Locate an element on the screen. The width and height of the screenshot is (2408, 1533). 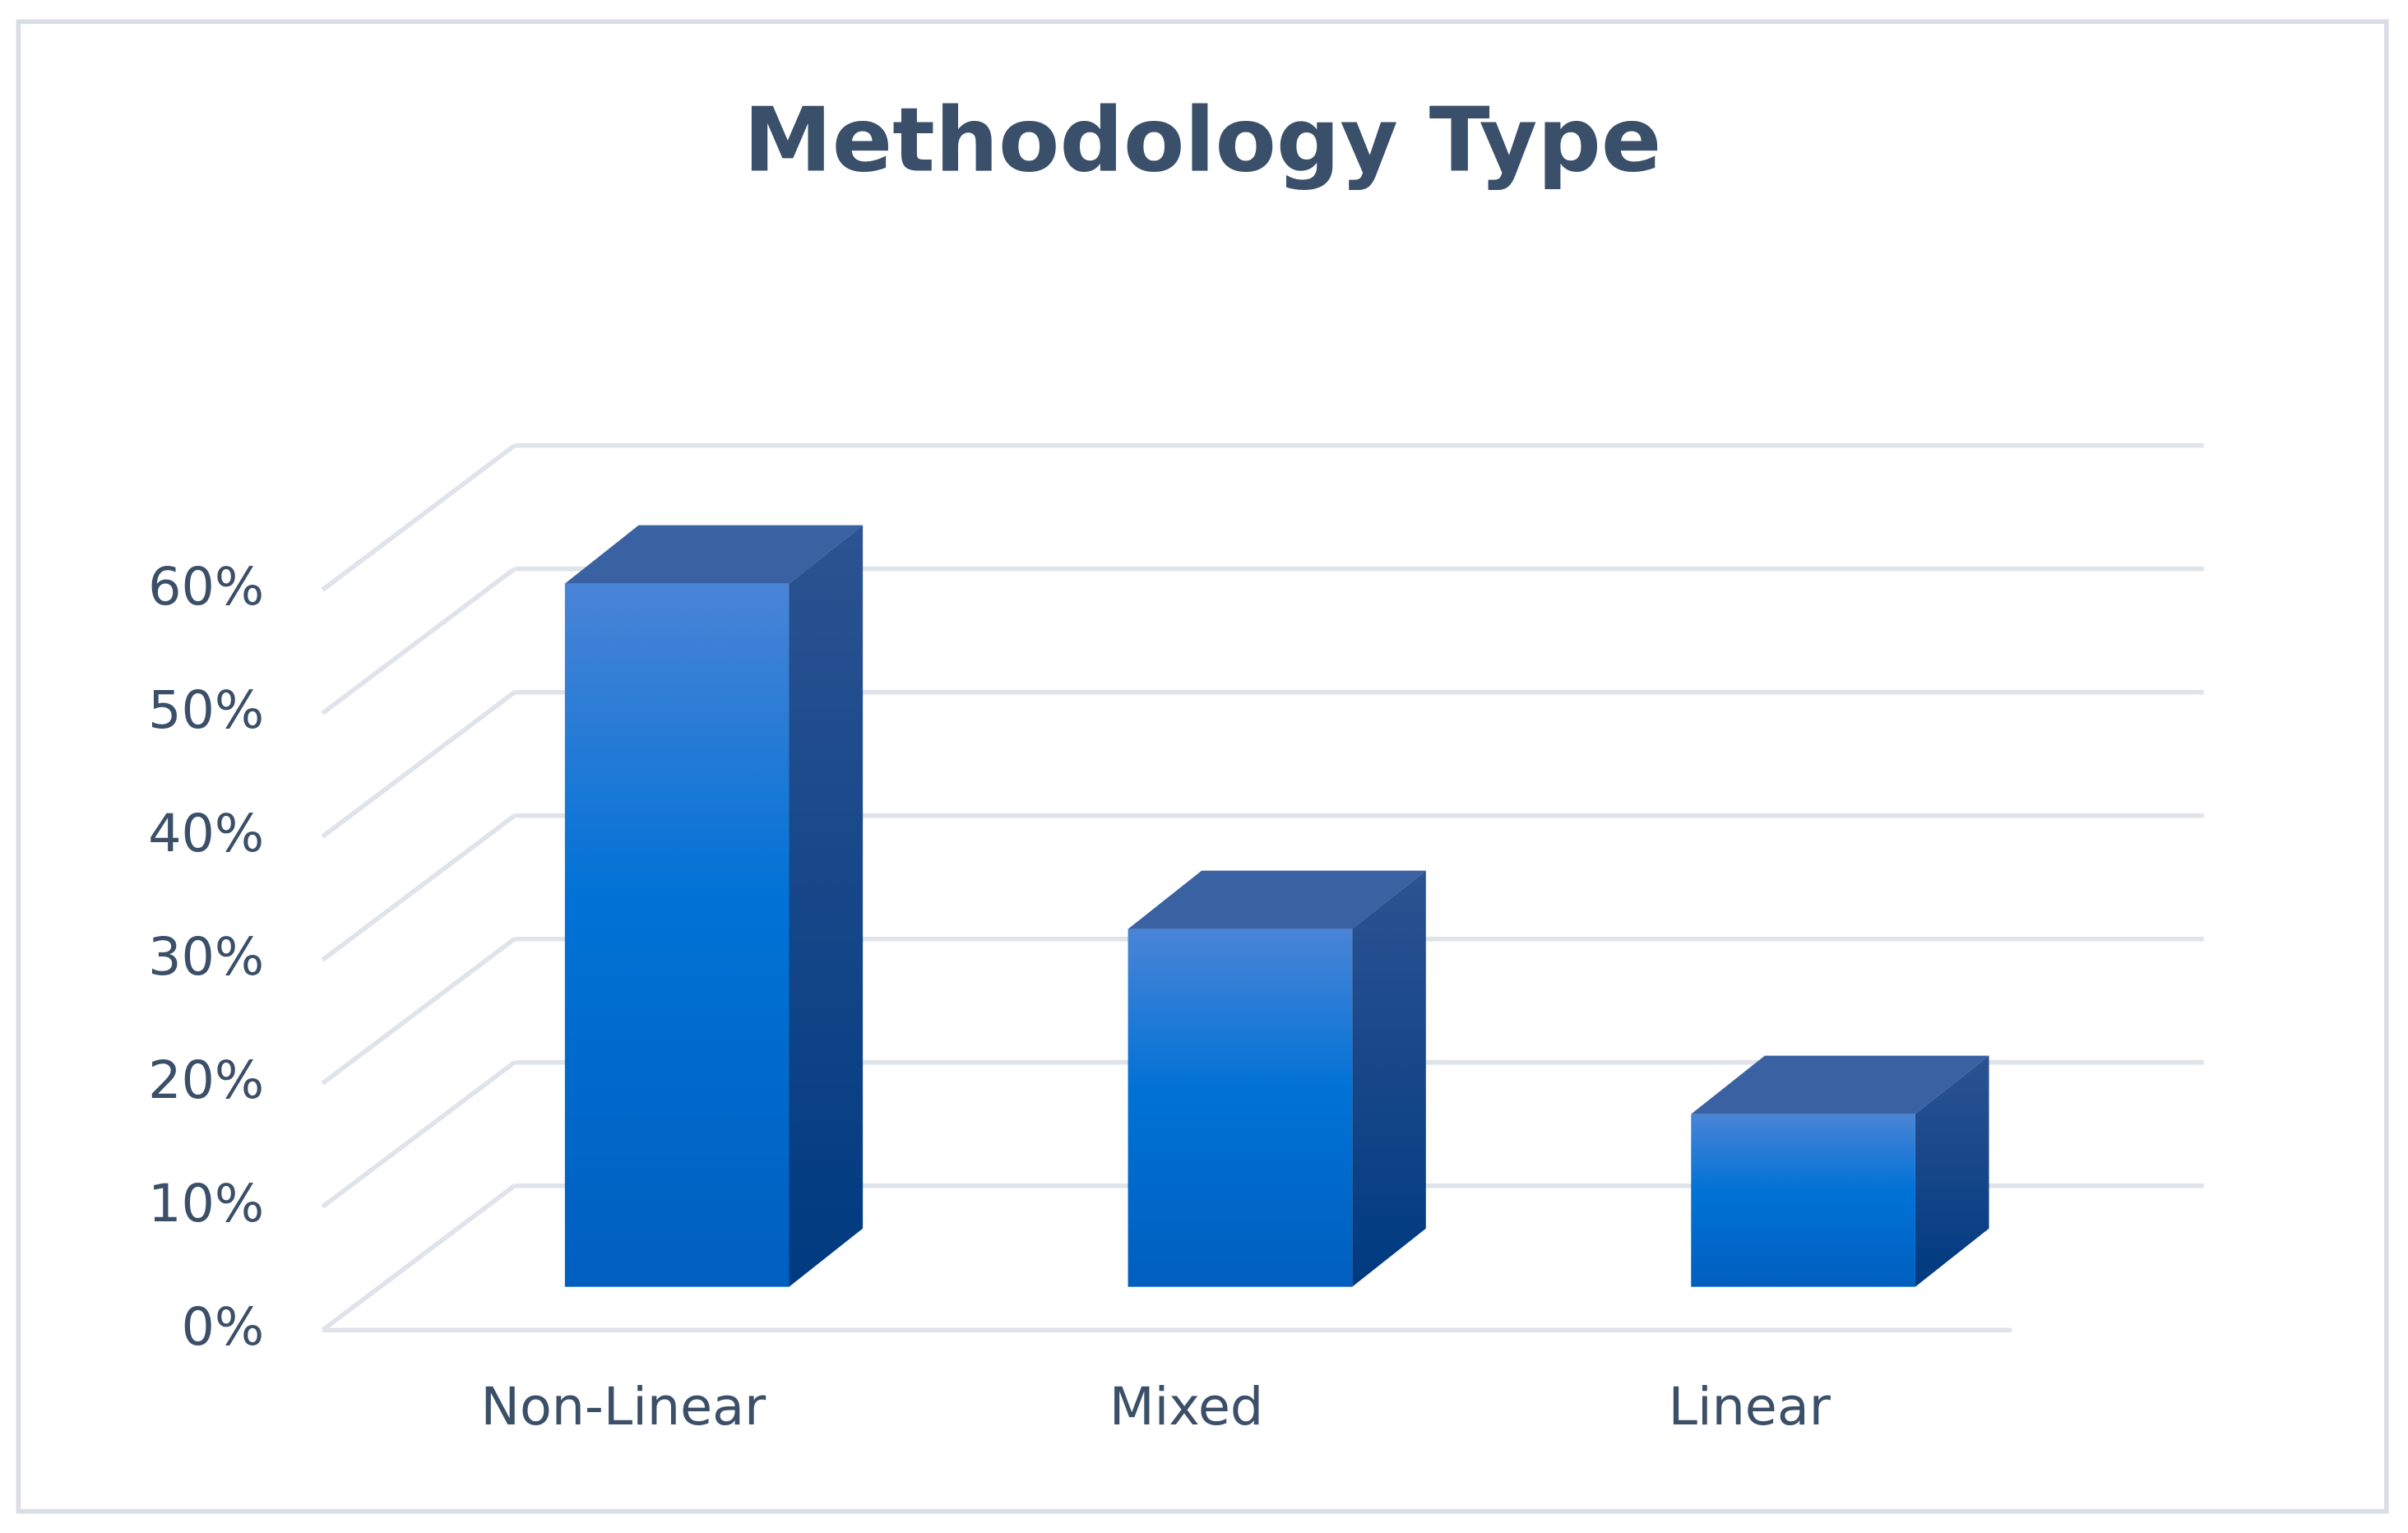
y-tick-label: 60% is located at coordinates (206, 586).